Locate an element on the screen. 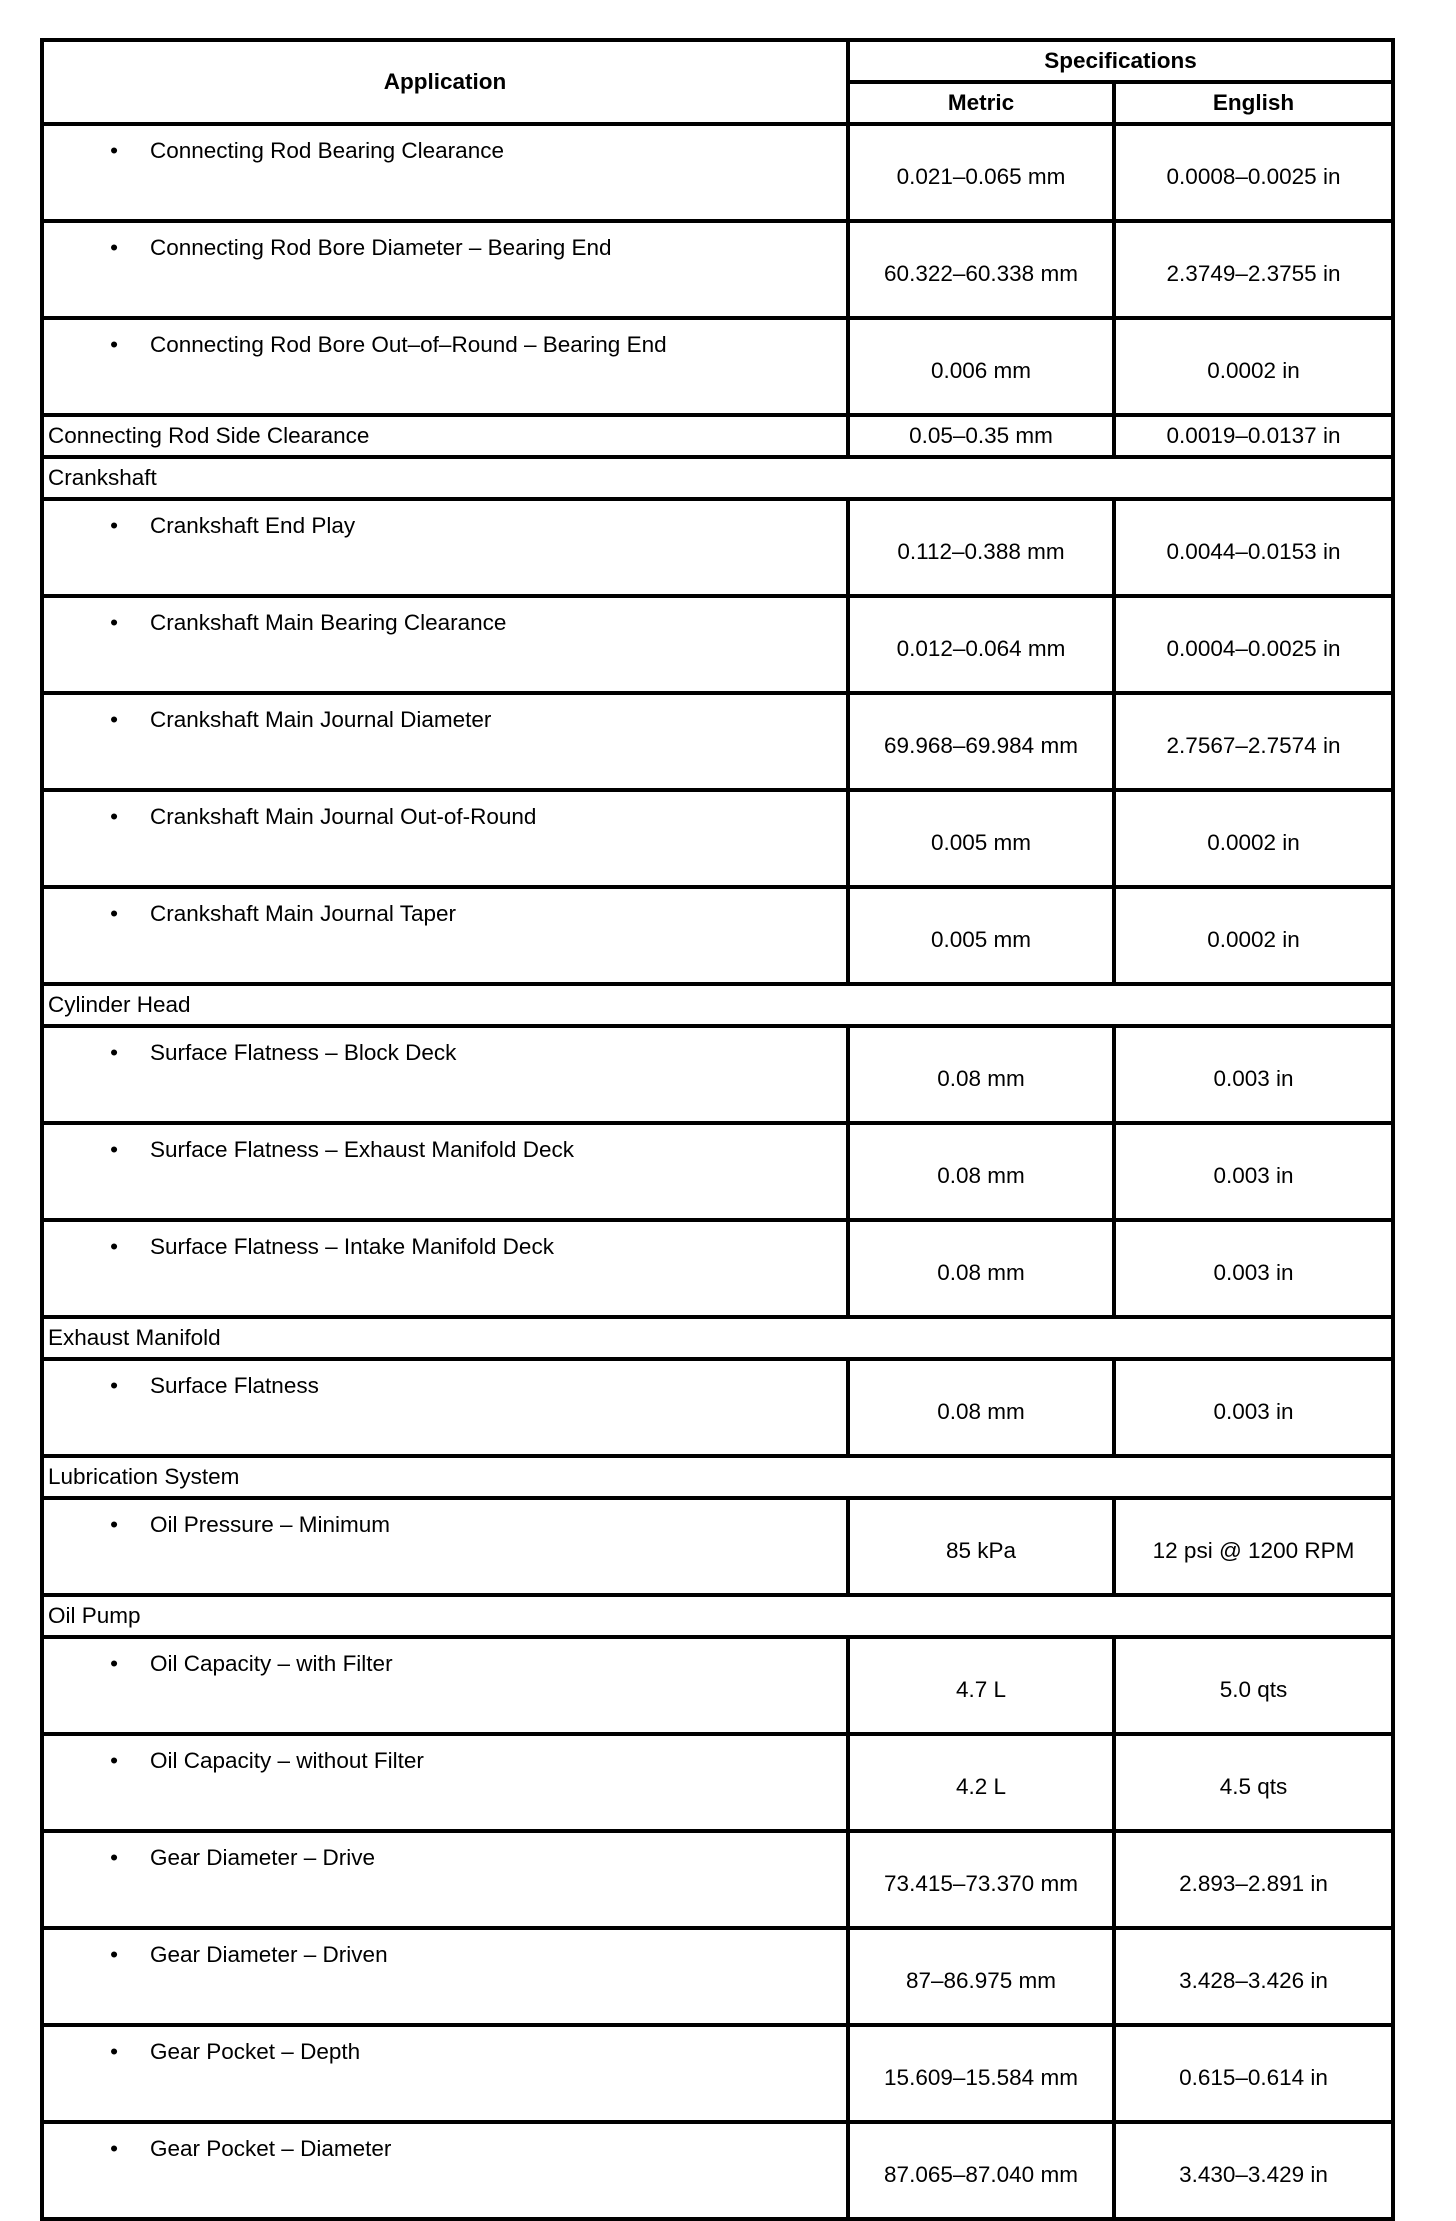  application-cell: • Crankshaft Main Journal Taper is located at coordinates (445, 935).